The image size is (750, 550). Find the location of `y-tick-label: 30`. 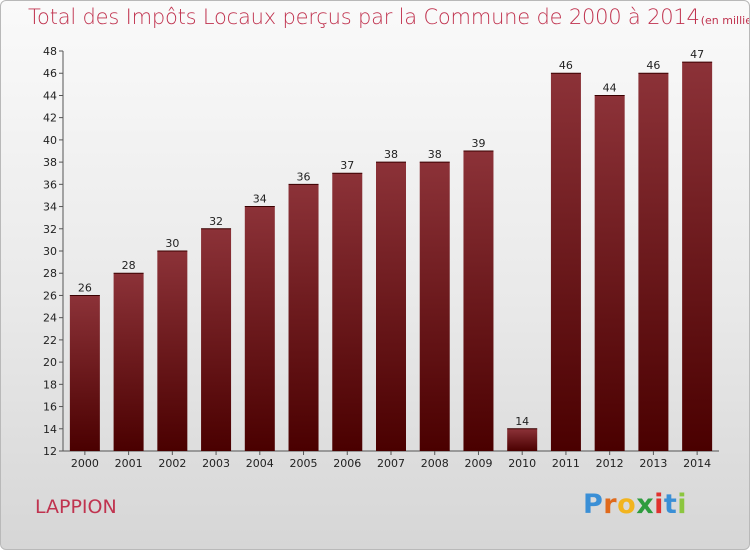

y-tick-label: 30 is located at coordinates (50, 251).